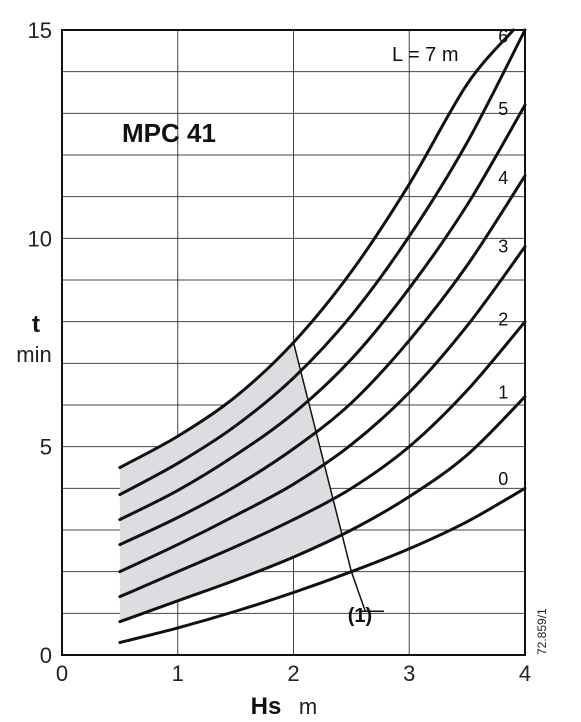  Describe the element at coordinates (503, 479) in the screenshot. I see `series-label-0: 0` at that location.